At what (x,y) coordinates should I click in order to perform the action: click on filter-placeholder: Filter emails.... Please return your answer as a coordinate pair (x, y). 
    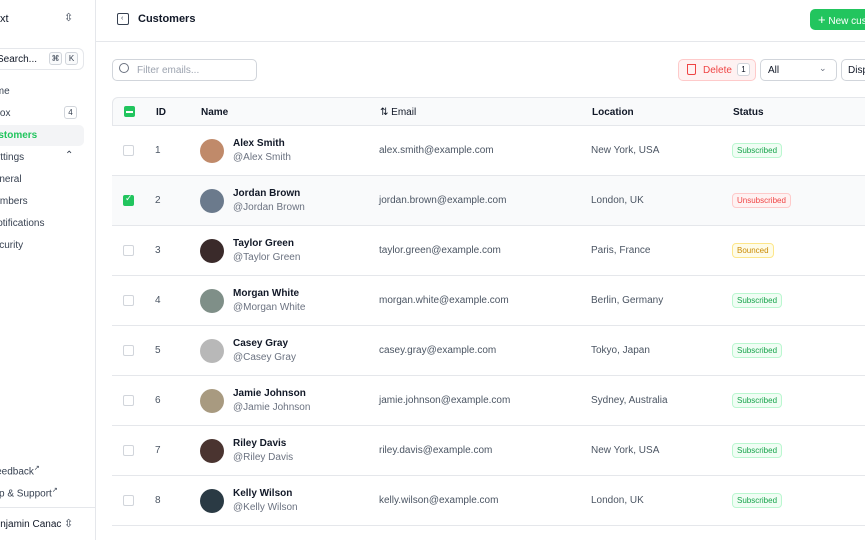
    Looking at the image, I should click on (168, 70).